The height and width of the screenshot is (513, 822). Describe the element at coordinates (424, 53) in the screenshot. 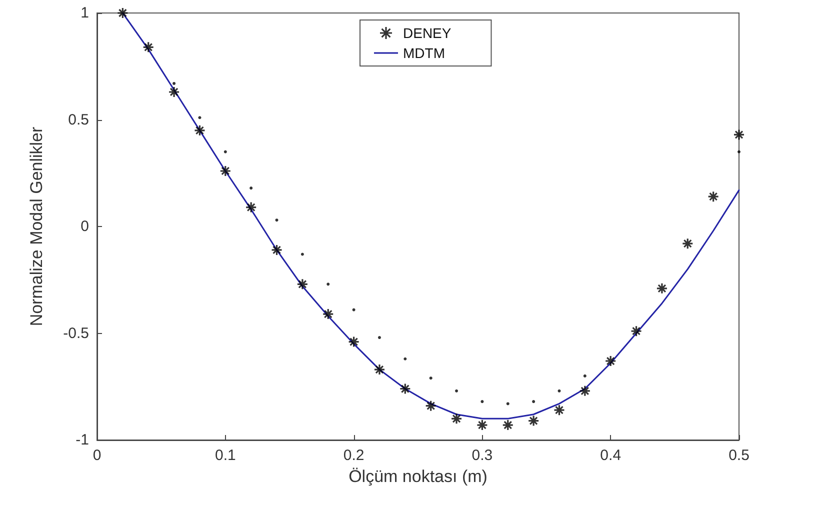

I see `legend-label: MDTM` at that location.